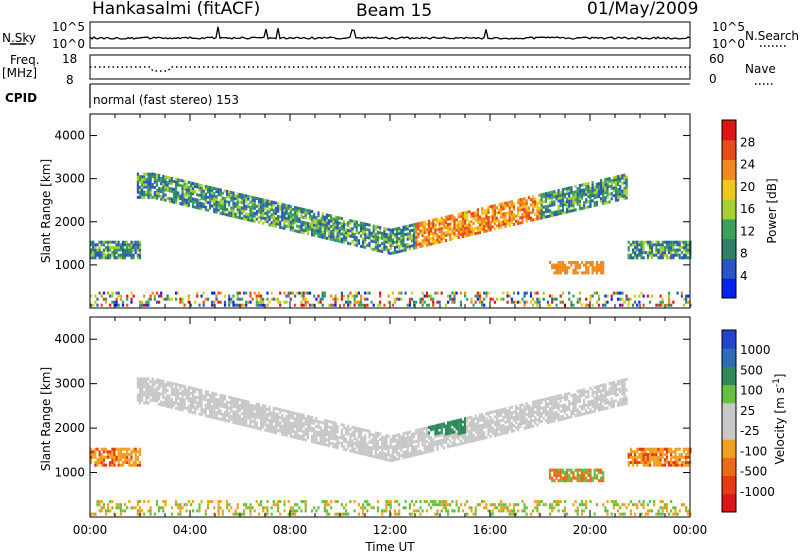  What do you see at coordinates (750, 431) in the screenshot?
I see `colorbar-tick: -25` at bounding box center [750, 431].